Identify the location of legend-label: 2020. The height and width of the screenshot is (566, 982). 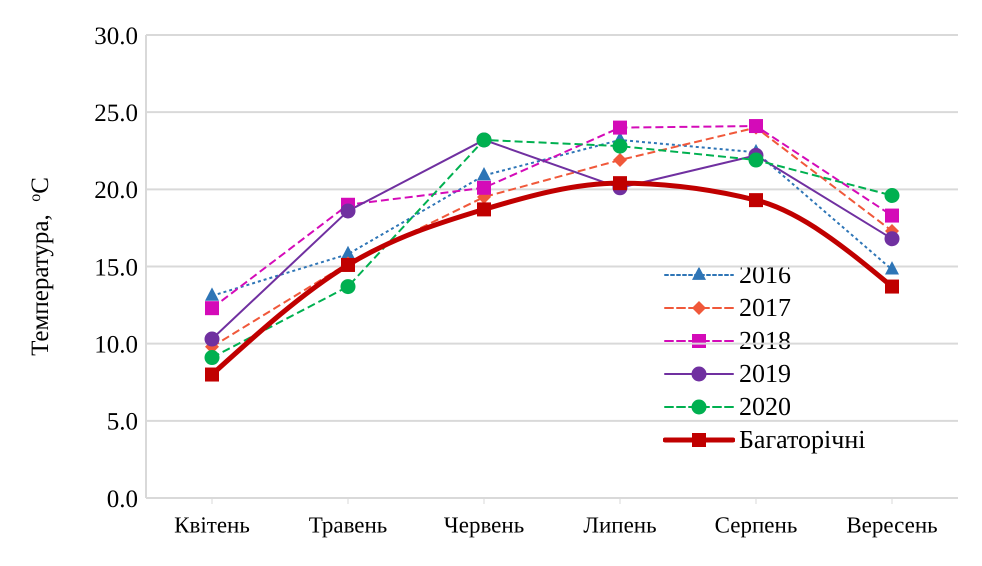
(765, 407).